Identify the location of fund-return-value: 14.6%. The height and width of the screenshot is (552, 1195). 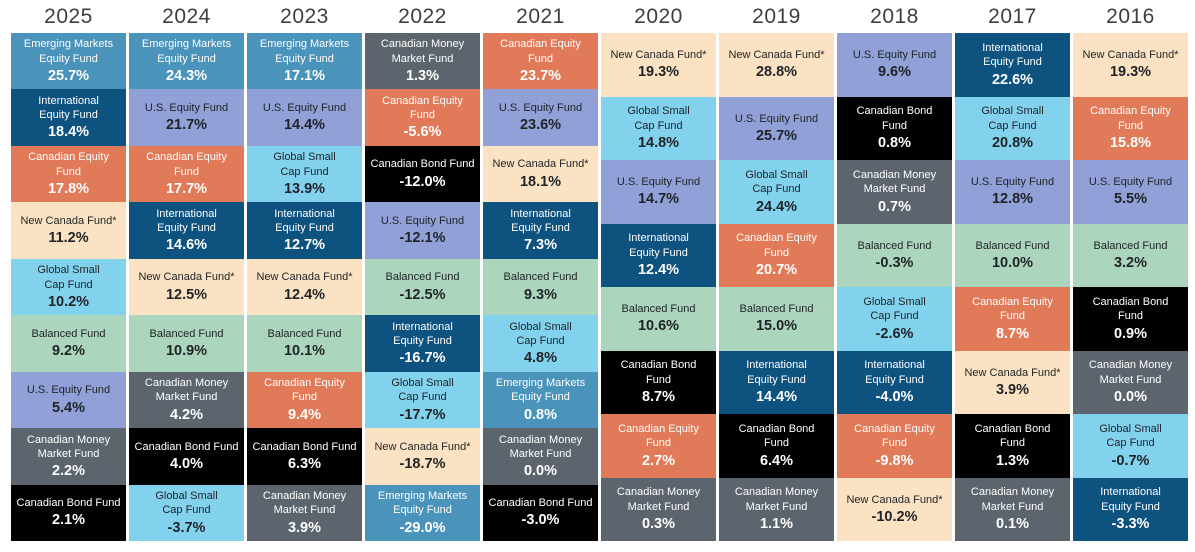
(186, 245).